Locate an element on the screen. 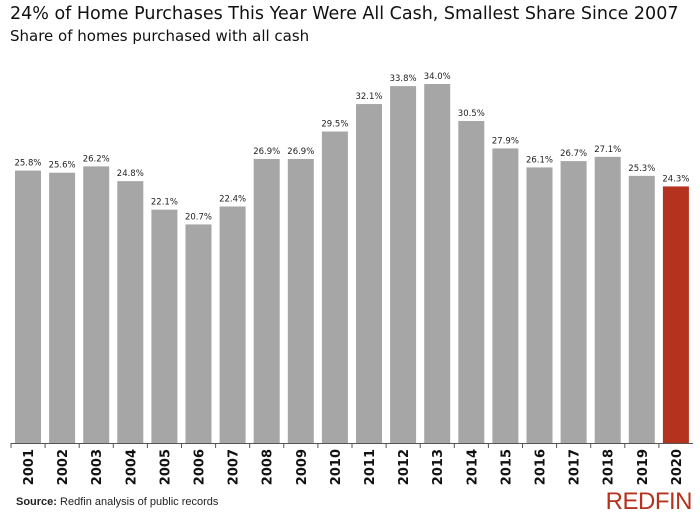  bar-2003 is located at coordinates (96, 304).